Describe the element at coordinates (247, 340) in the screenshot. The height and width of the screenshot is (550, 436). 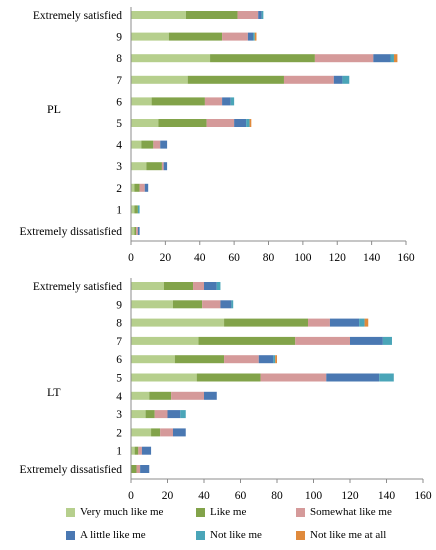
I see `bar-lt-7-like-me` at that location.